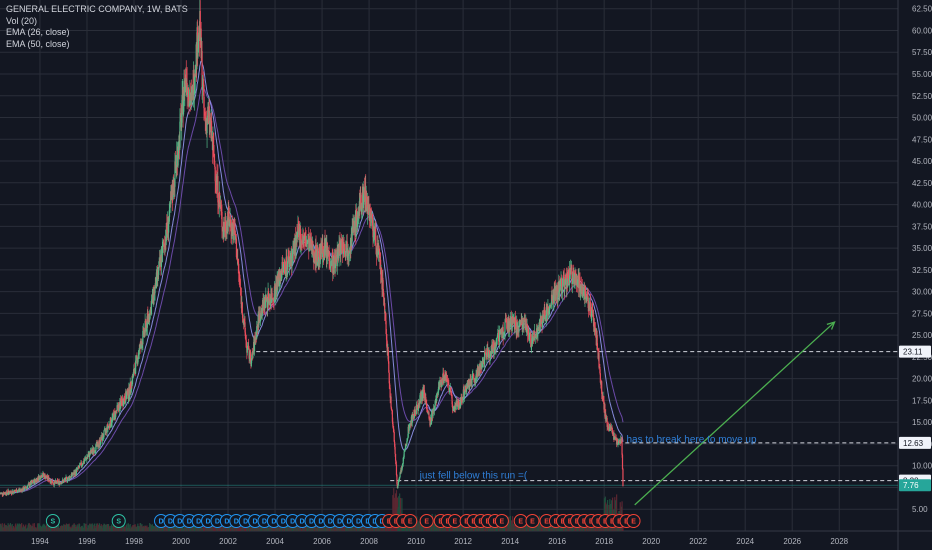 This screenshot has width=932, height=550. Describe the element at coordinates (920, 509) in the screenshot. I see `price-tick-label: 5.00` at that location.